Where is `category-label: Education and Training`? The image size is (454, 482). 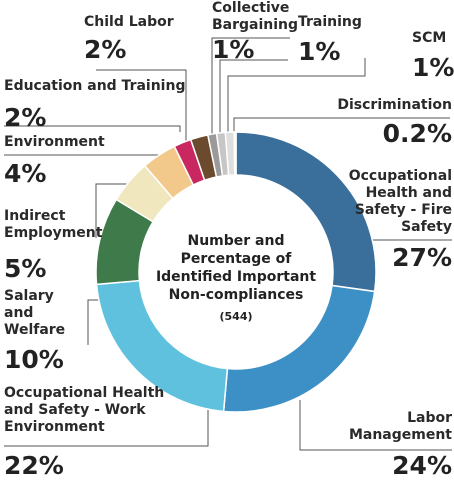 category-label: Education and Training is located at coordinates (95, 86).